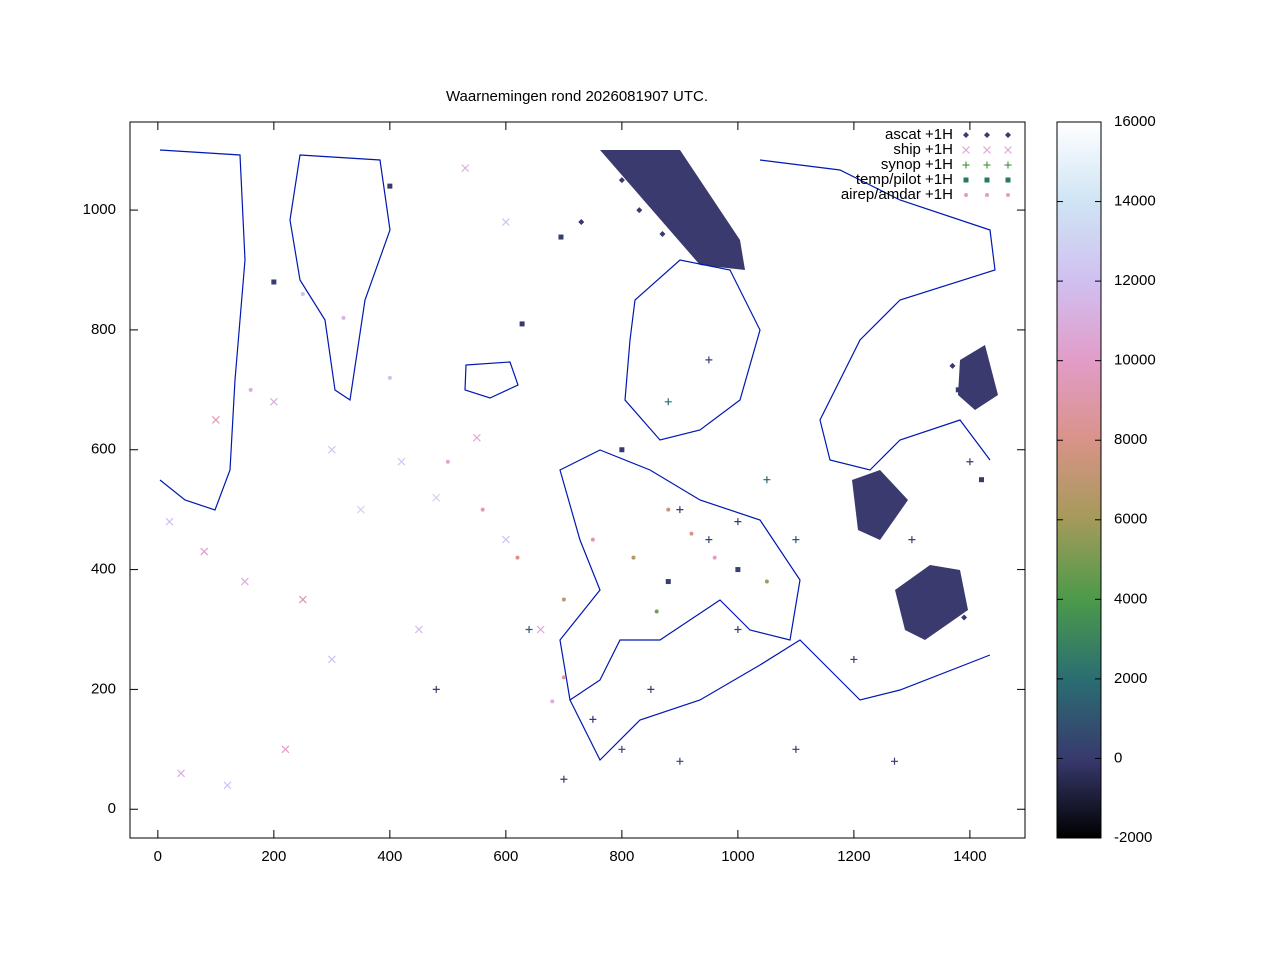  I want to click on colorbar-tick-label: -2000, so click(1133, 837).